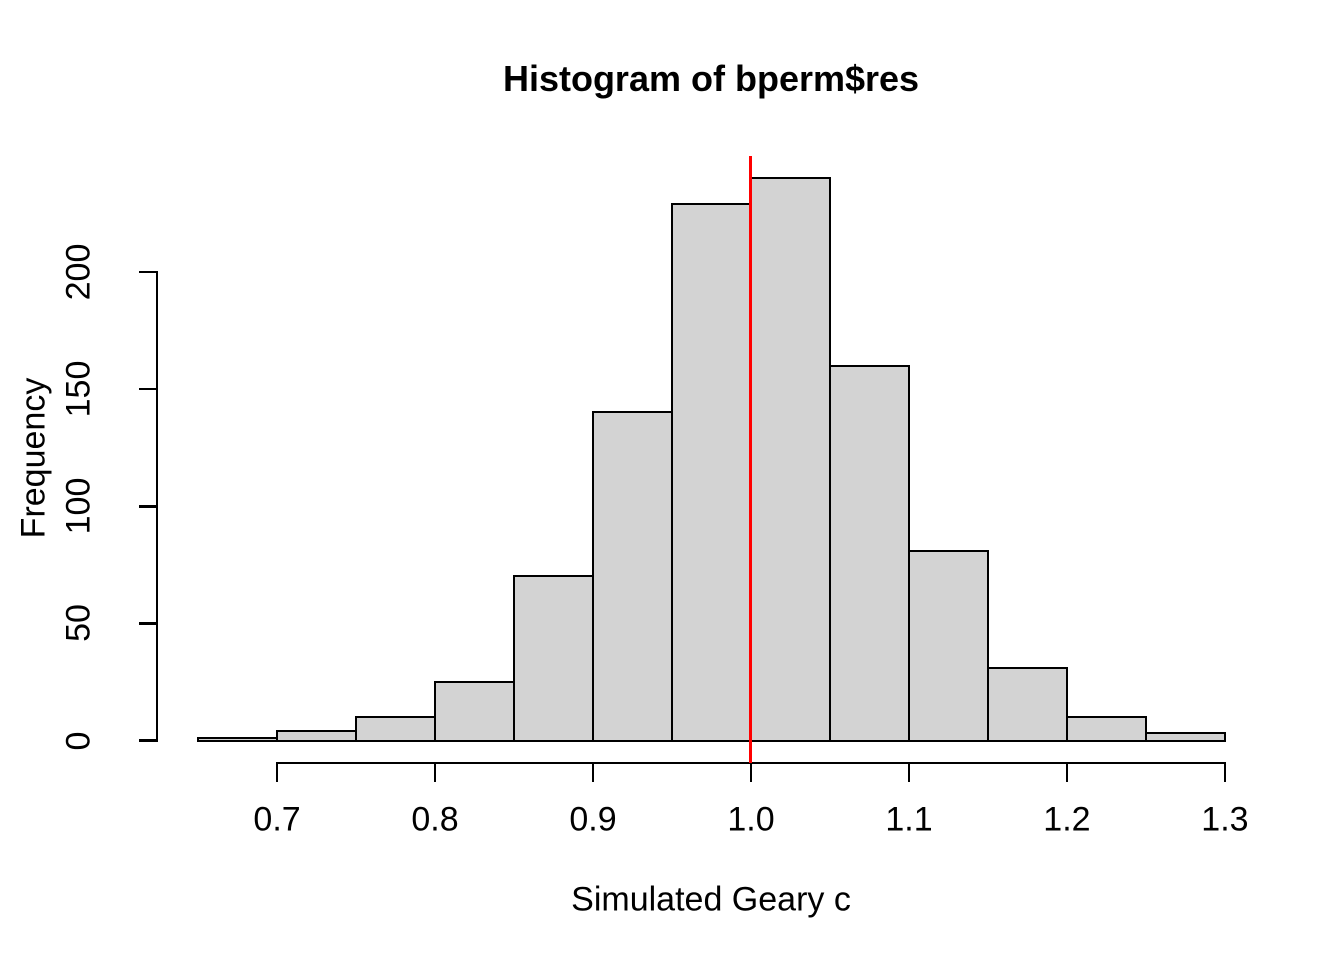 This screenshot has width=1344, height=960. What do you see at coordinates (33, 458) in the screenshot?
I see `y-axis-label: Frequency` at bounding box center [33, 458].